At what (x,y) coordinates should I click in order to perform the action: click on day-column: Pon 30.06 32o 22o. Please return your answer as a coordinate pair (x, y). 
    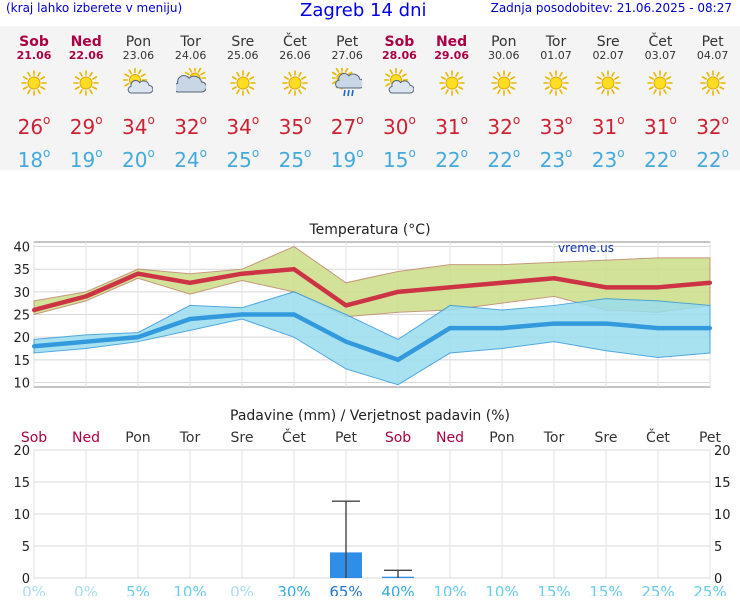
    Looking at the image, I should click on (504, 99).